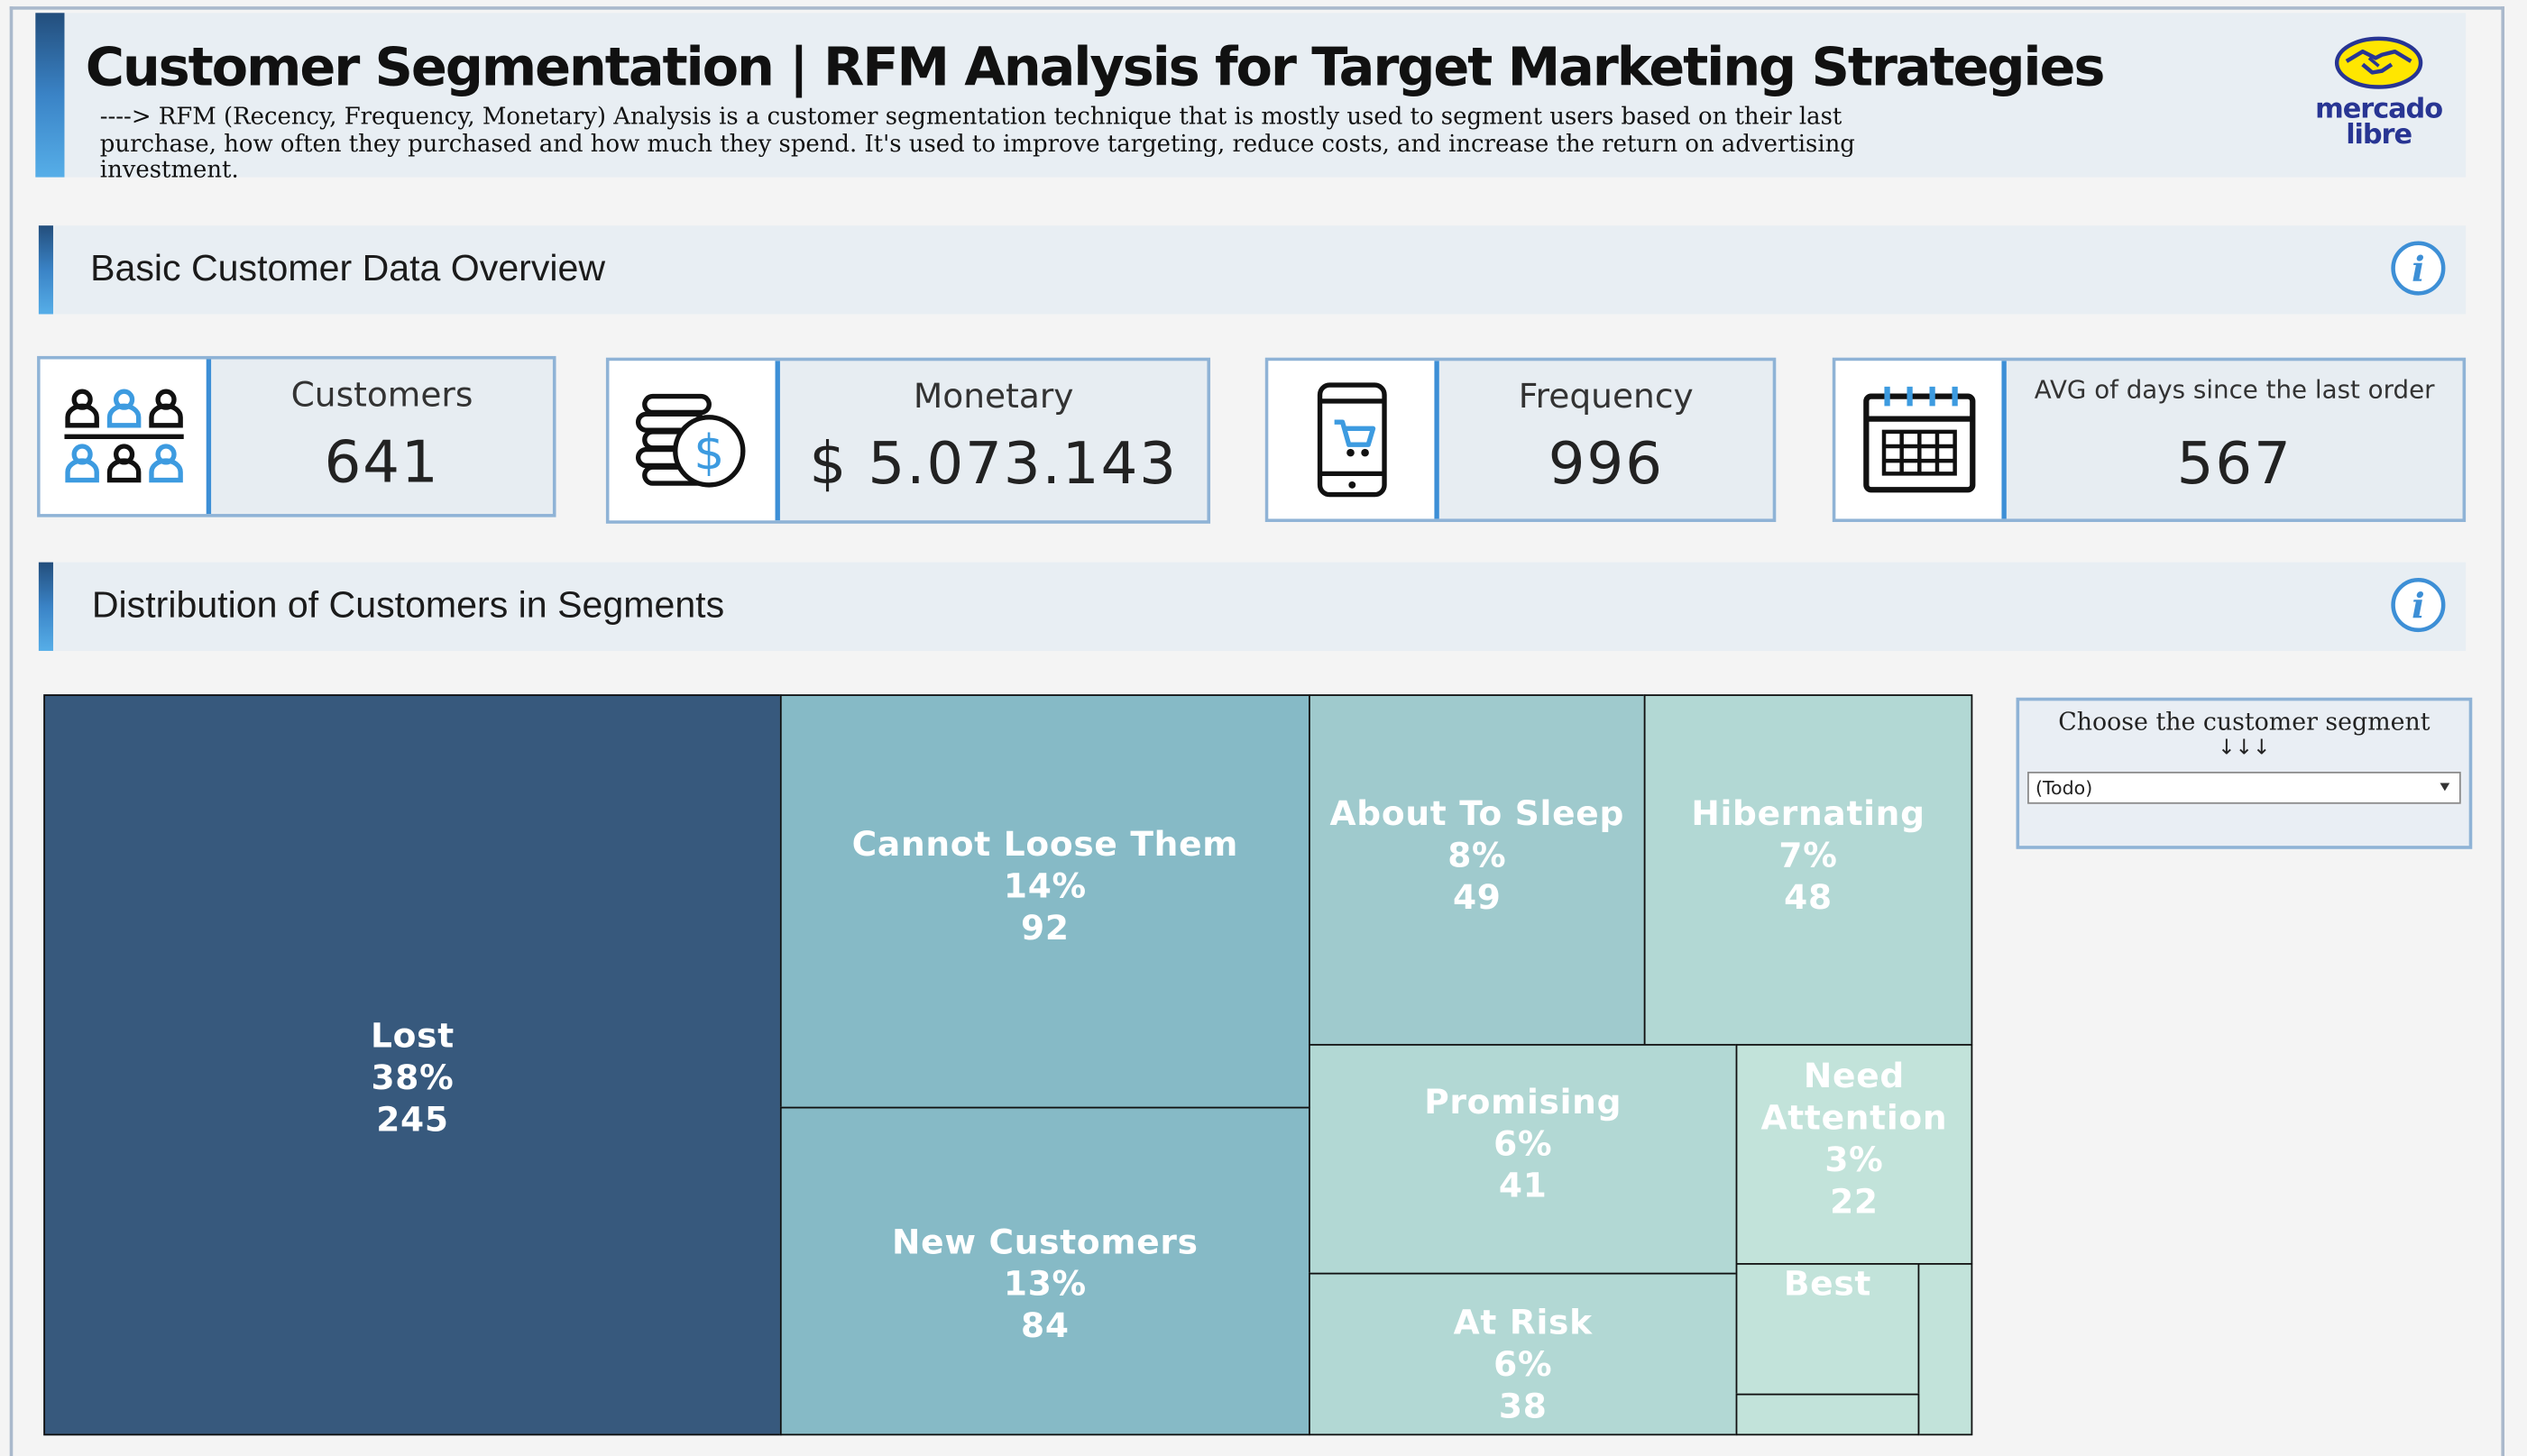 The width and height of the screenshot is (2527, 1456). I want to click on distribution-section-header: Distribution of Customers in Segments i, so click(1252, 607).